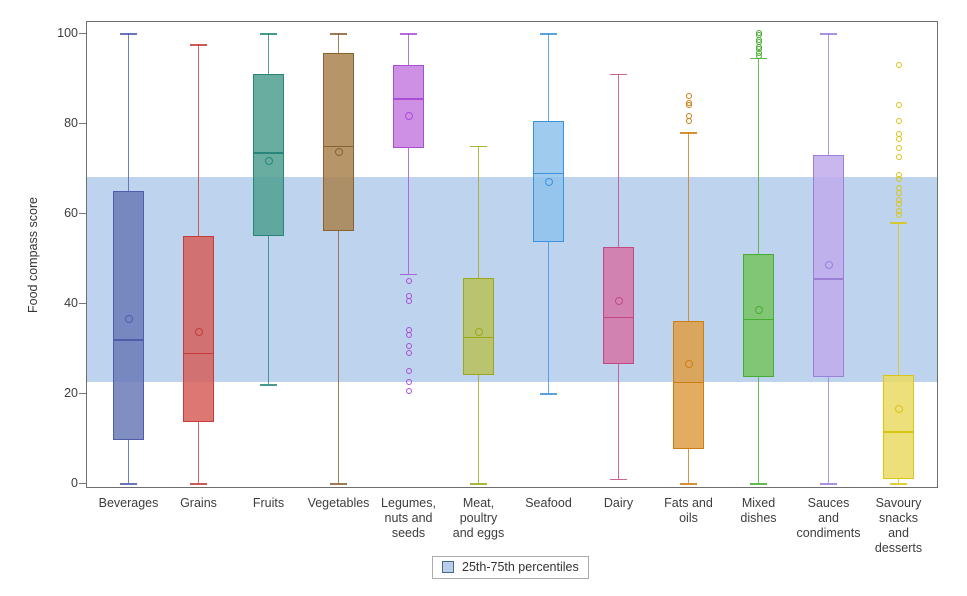  I want to click on x-category-label: Sauces and condiments, so click(828, 518).